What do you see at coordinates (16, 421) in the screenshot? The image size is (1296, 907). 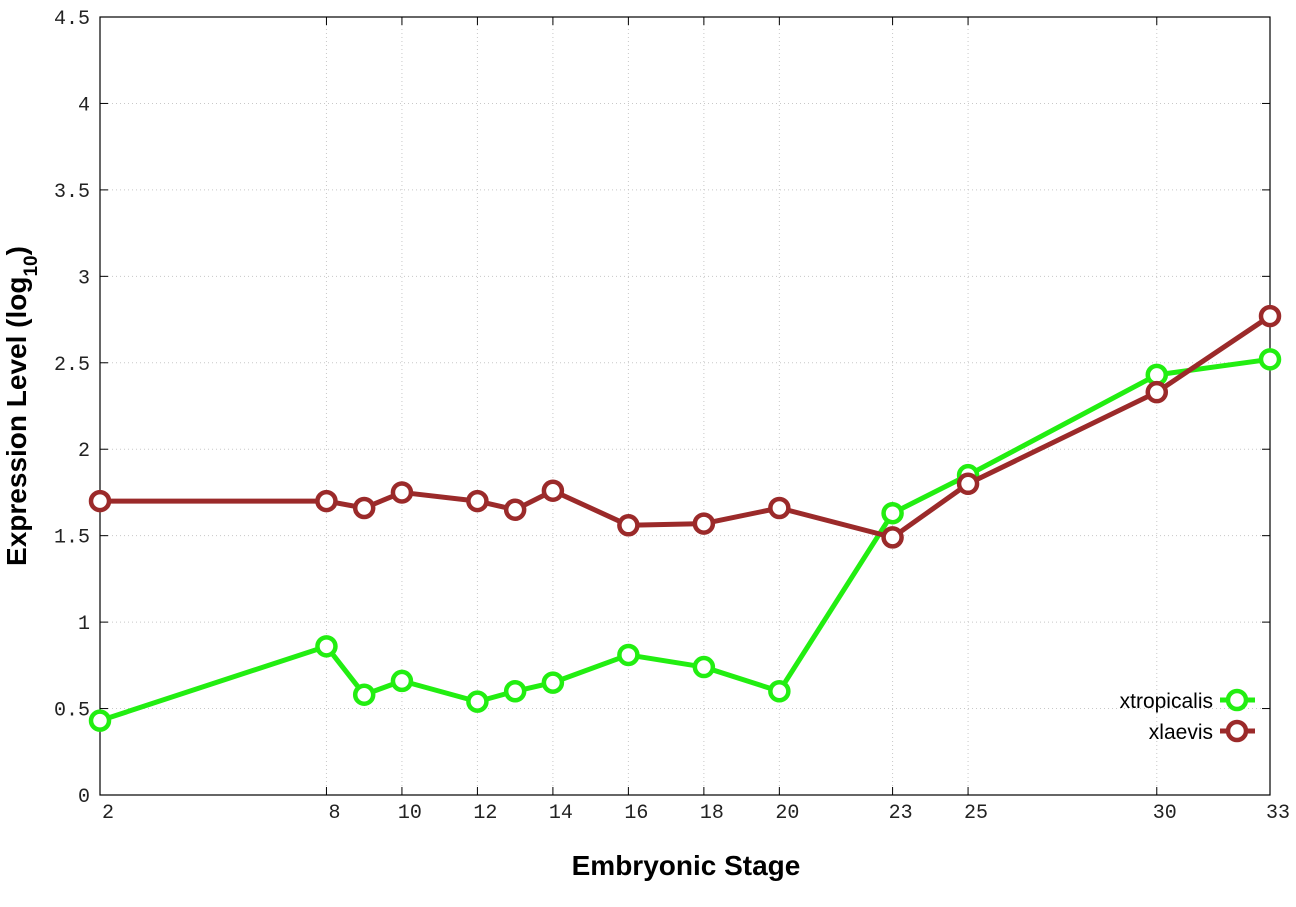 I see `y-axis-title-main: Expression Level (log` at bounding box center [16, 421].